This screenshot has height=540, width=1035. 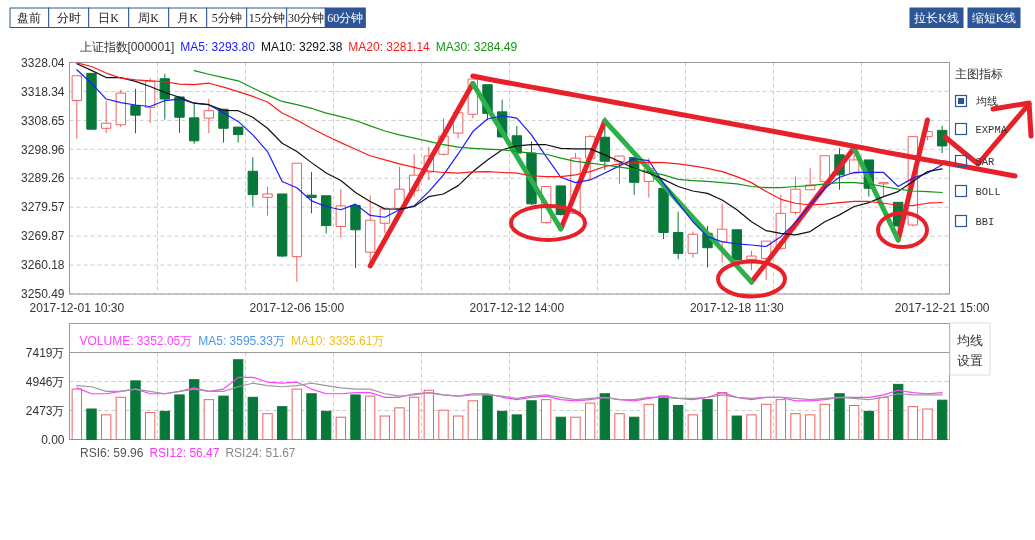 I want to click on text: RSI6: 59.96, so click(x=112, y=453).